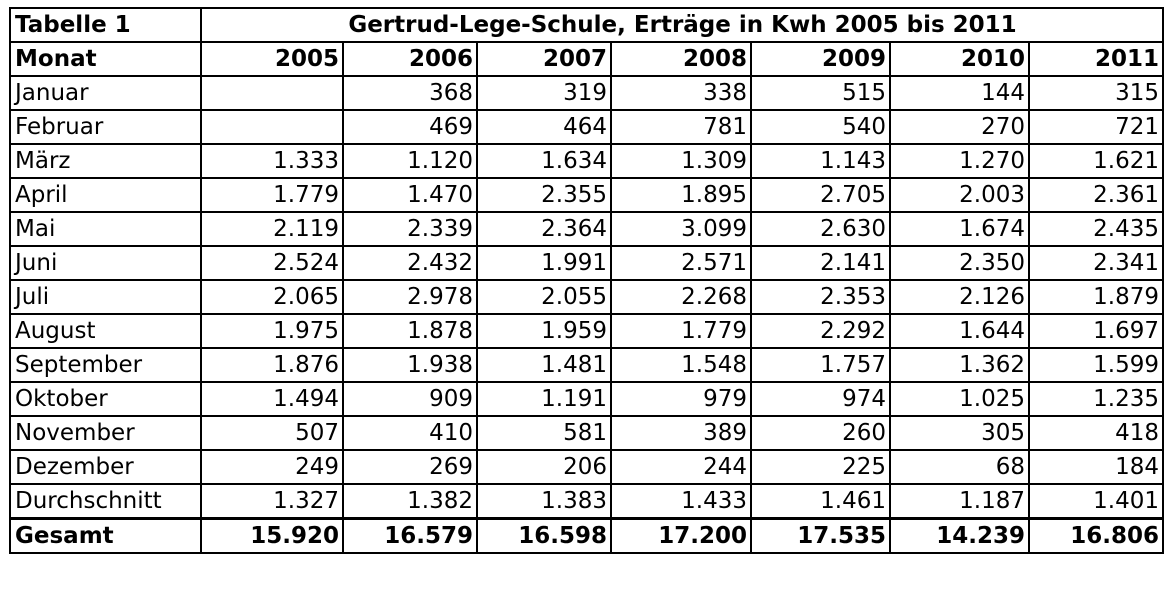  What do you see at coordinates (544, 229) in the screenshot?
I see `value-cell: 2.364` at bounding box center [544, 229].